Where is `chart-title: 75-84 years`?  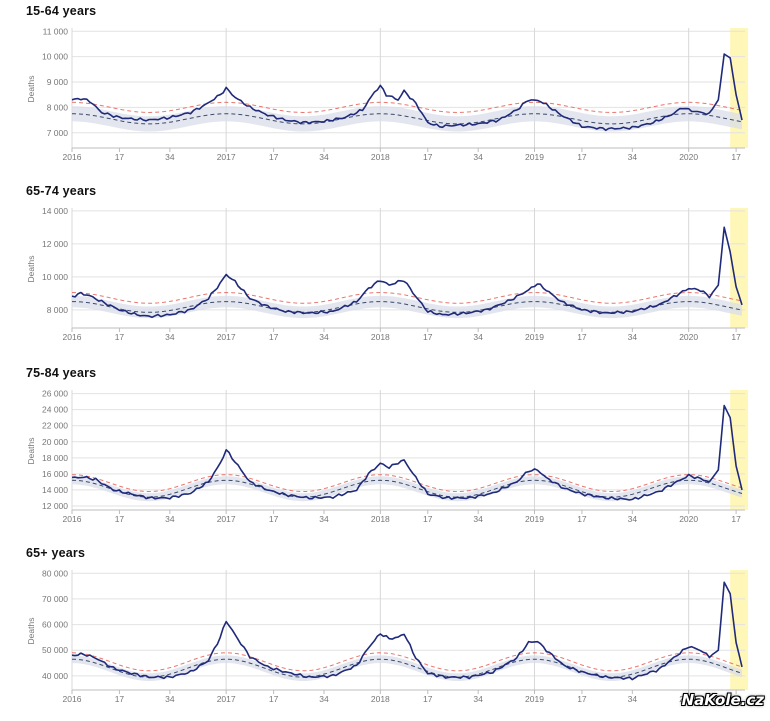 chart-title: 75-84 years is located at coordinates (61, 373).